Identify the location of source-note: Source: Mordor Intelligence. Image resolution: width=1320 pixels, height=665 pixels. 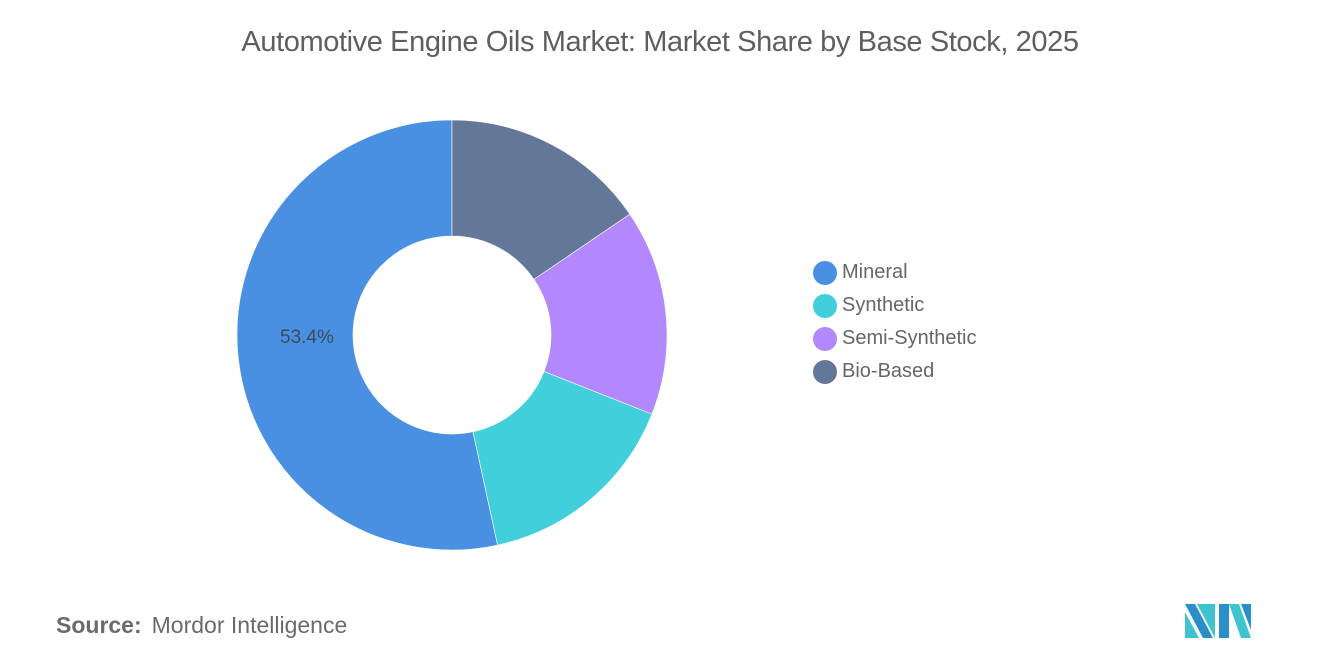
(201, 625).